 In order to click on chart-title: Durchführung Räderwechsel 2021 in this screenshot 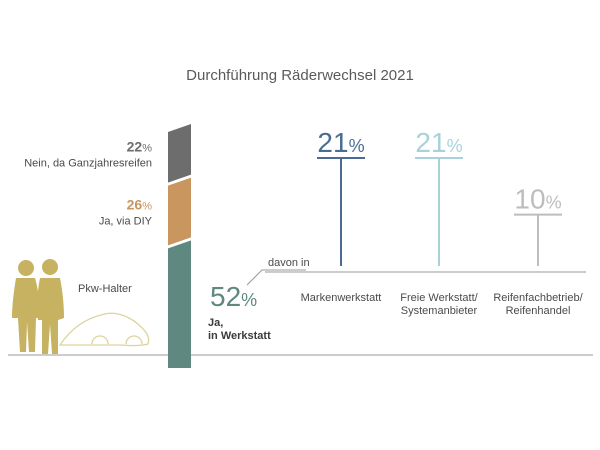, I will do `click(300, 75)`.